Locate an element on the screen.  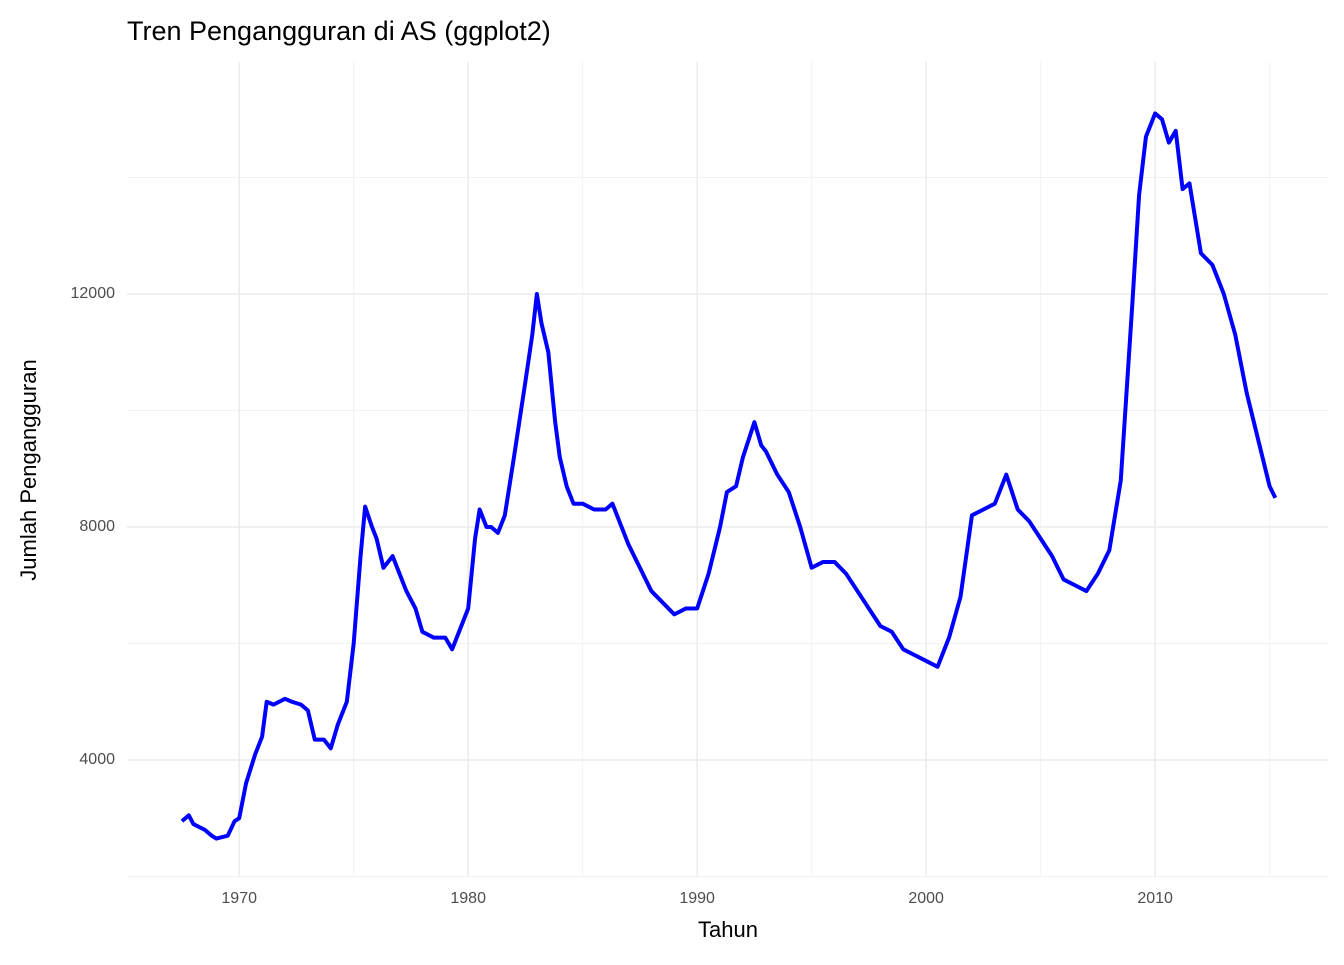
y-axis-title: Jumlah Pengangguran is located at coordinates (28, 469).